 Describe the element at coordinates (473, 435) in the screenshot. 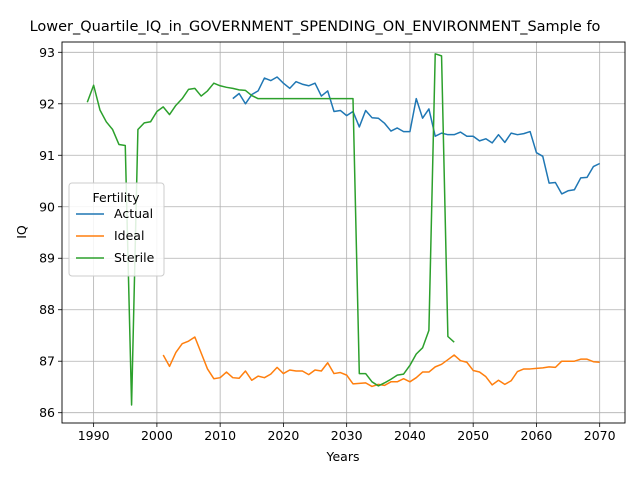

I see `x-tick-label: 2050` at that location.